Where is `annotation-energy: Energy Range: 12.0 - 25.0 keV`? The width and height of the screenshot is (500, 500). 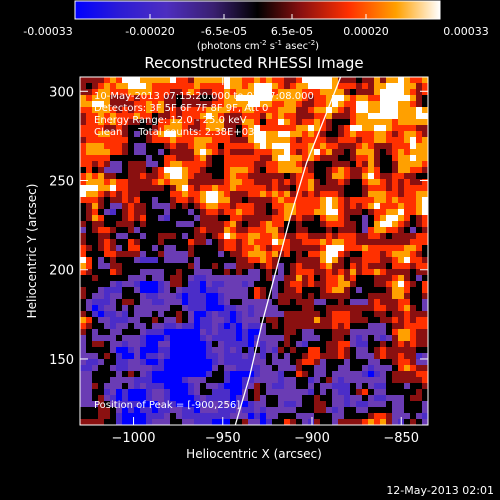
annotation-energy: Energy Range: 12.0 - 25.0 keV is located at coordinates (170, 120).